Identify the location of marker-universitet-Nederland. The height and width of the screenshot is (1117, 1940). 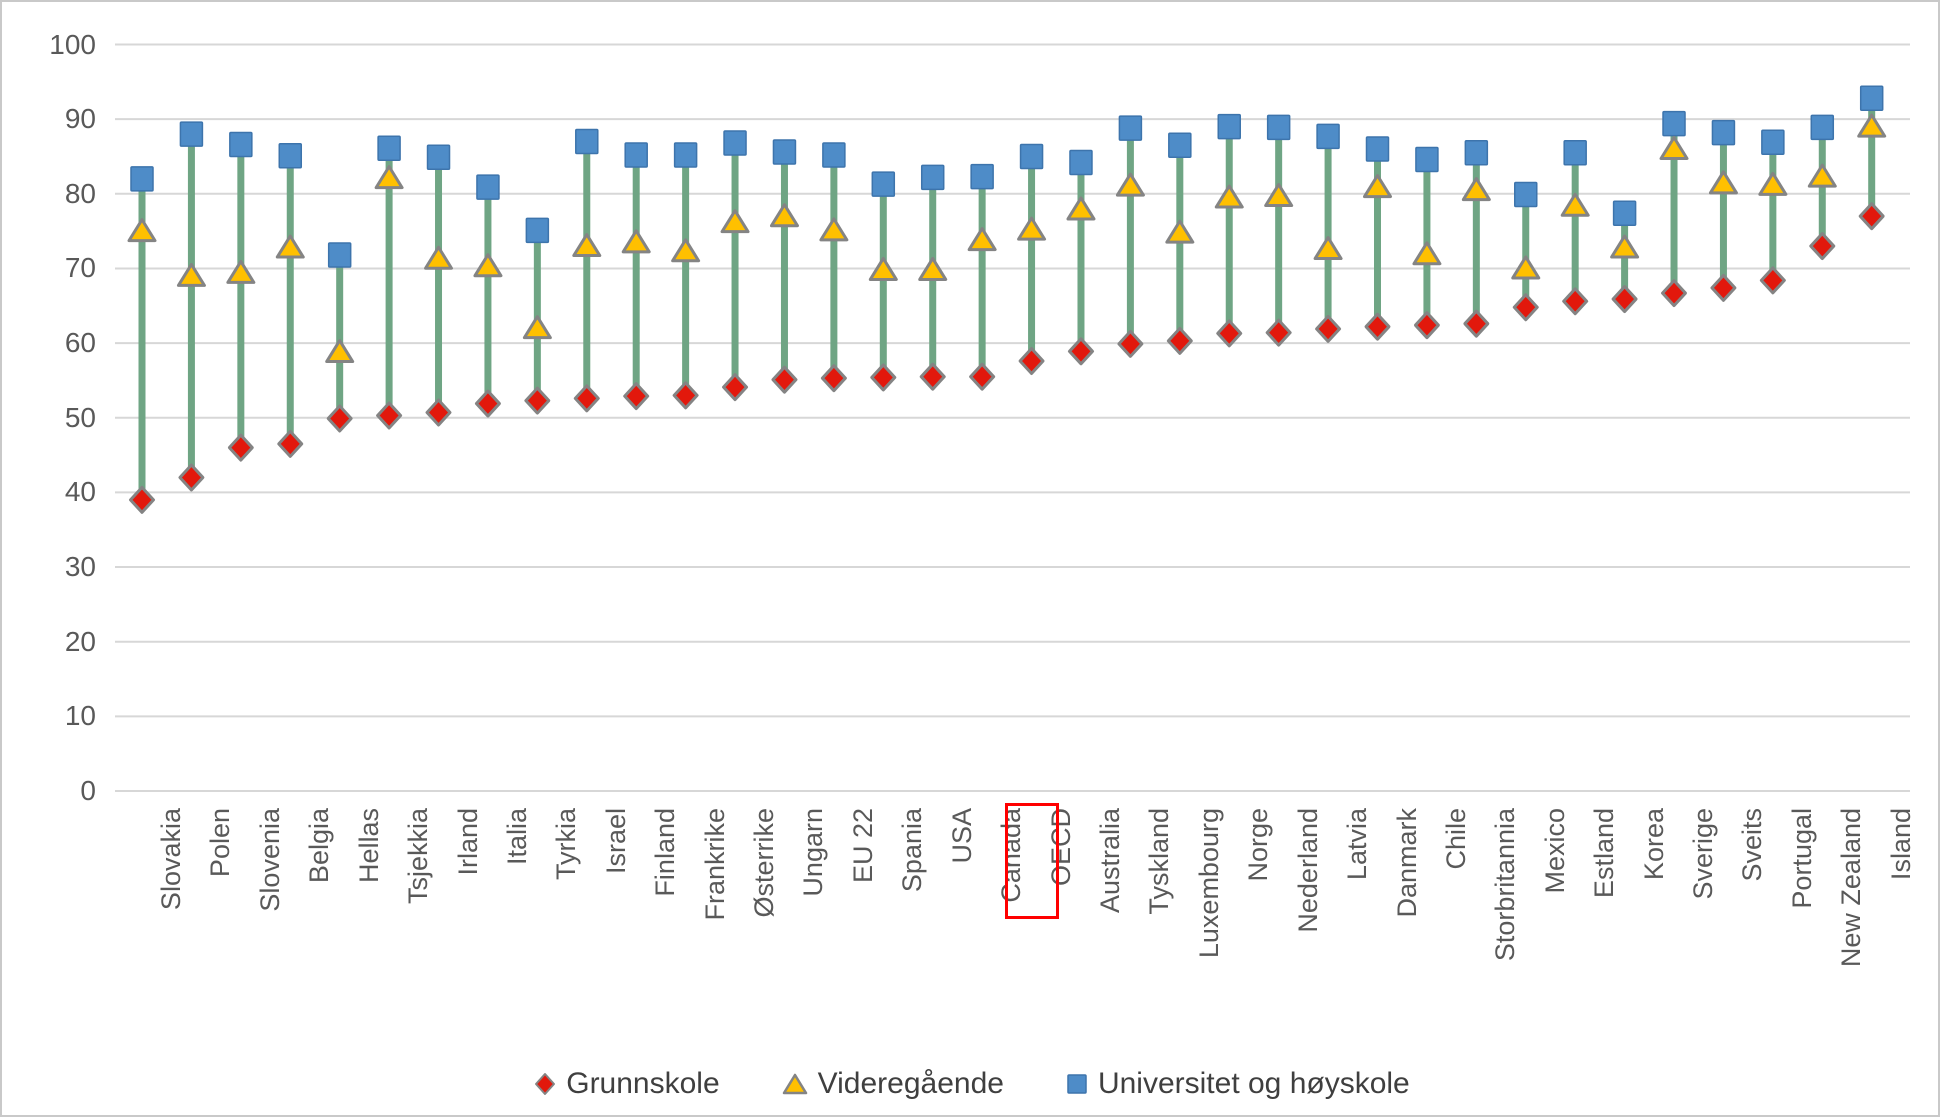
(1278, 127).